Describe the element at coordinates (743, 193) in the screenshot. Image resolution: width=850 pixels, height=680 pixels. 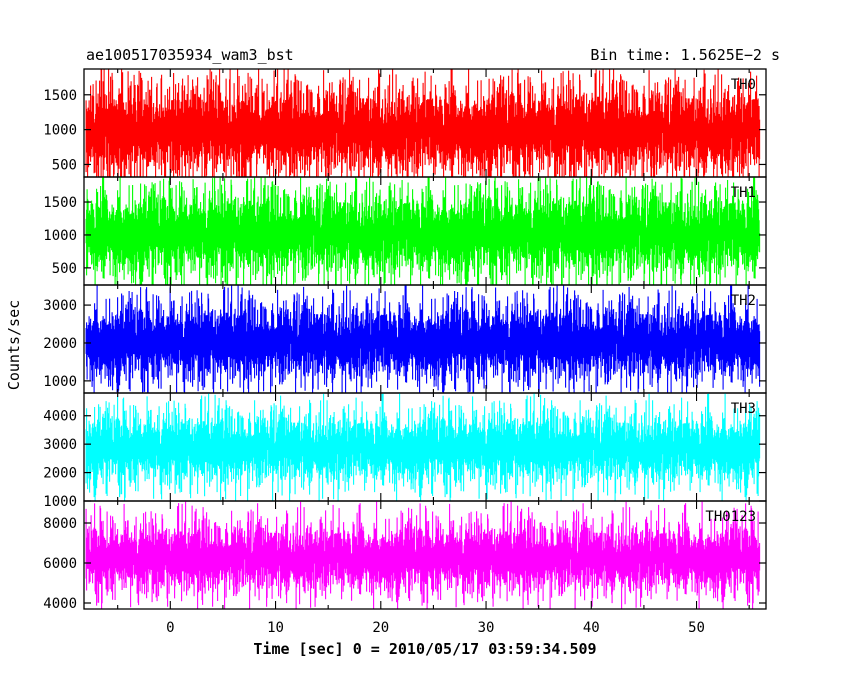
I see `panel-label-th1: TH1` at that location.